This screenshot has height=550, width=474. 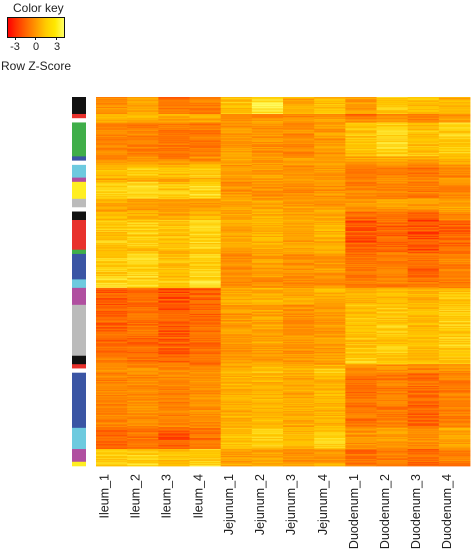 I want to click on color-key-gradient, so click(x=36, y=27).